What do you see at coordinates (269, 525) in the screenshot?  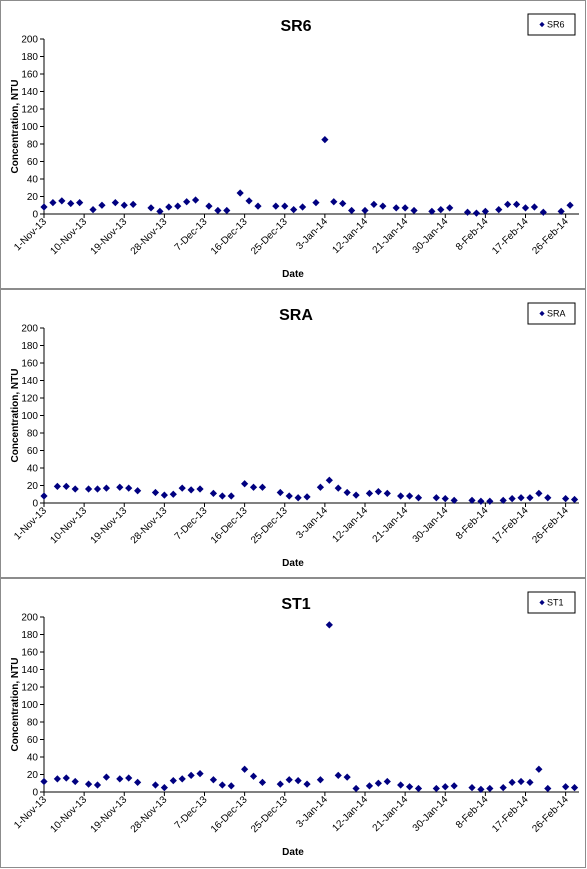 I see `x-tick-label: 25-Dec-13` at bounding box center [269, 525].